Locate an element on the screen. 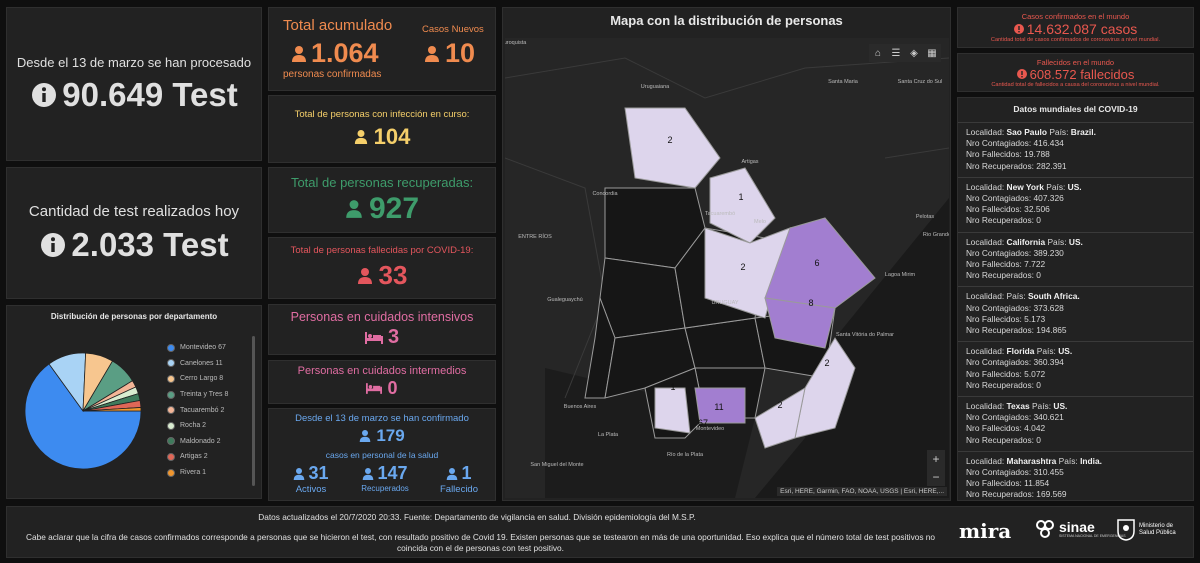 This screenshot has width=1200, height=563. feed-stat-line: Nro Fallecidos: 11.854 is located at coordinates (1008, 483).